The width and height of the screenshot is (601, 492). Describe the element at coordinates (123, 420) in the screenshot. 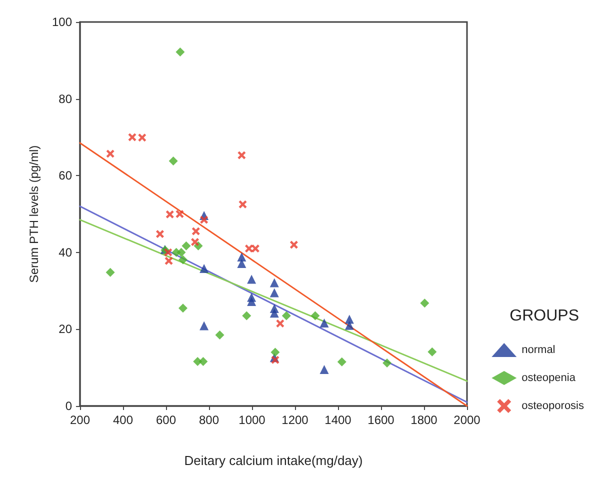

I see `x-tick-label: 400` at that location.